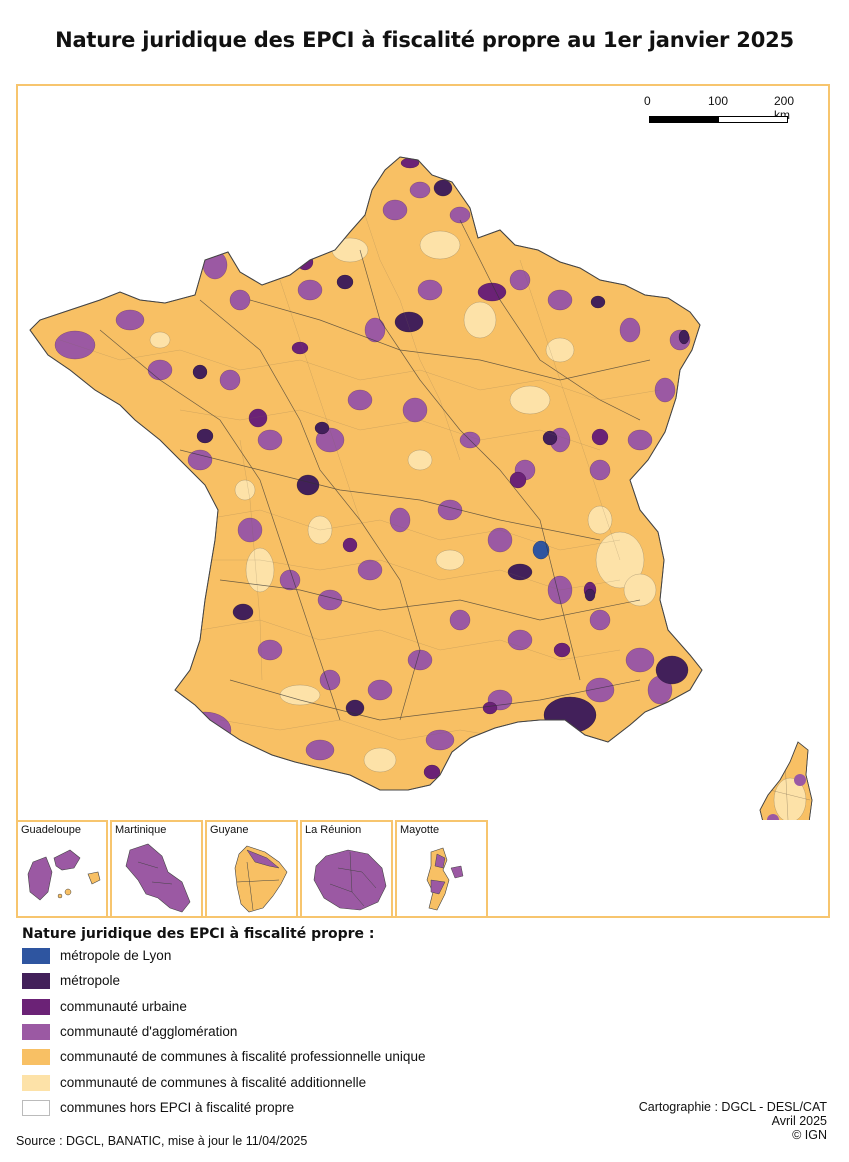  I want to click on inset-label: Guadeloupe, so click(51, 830).